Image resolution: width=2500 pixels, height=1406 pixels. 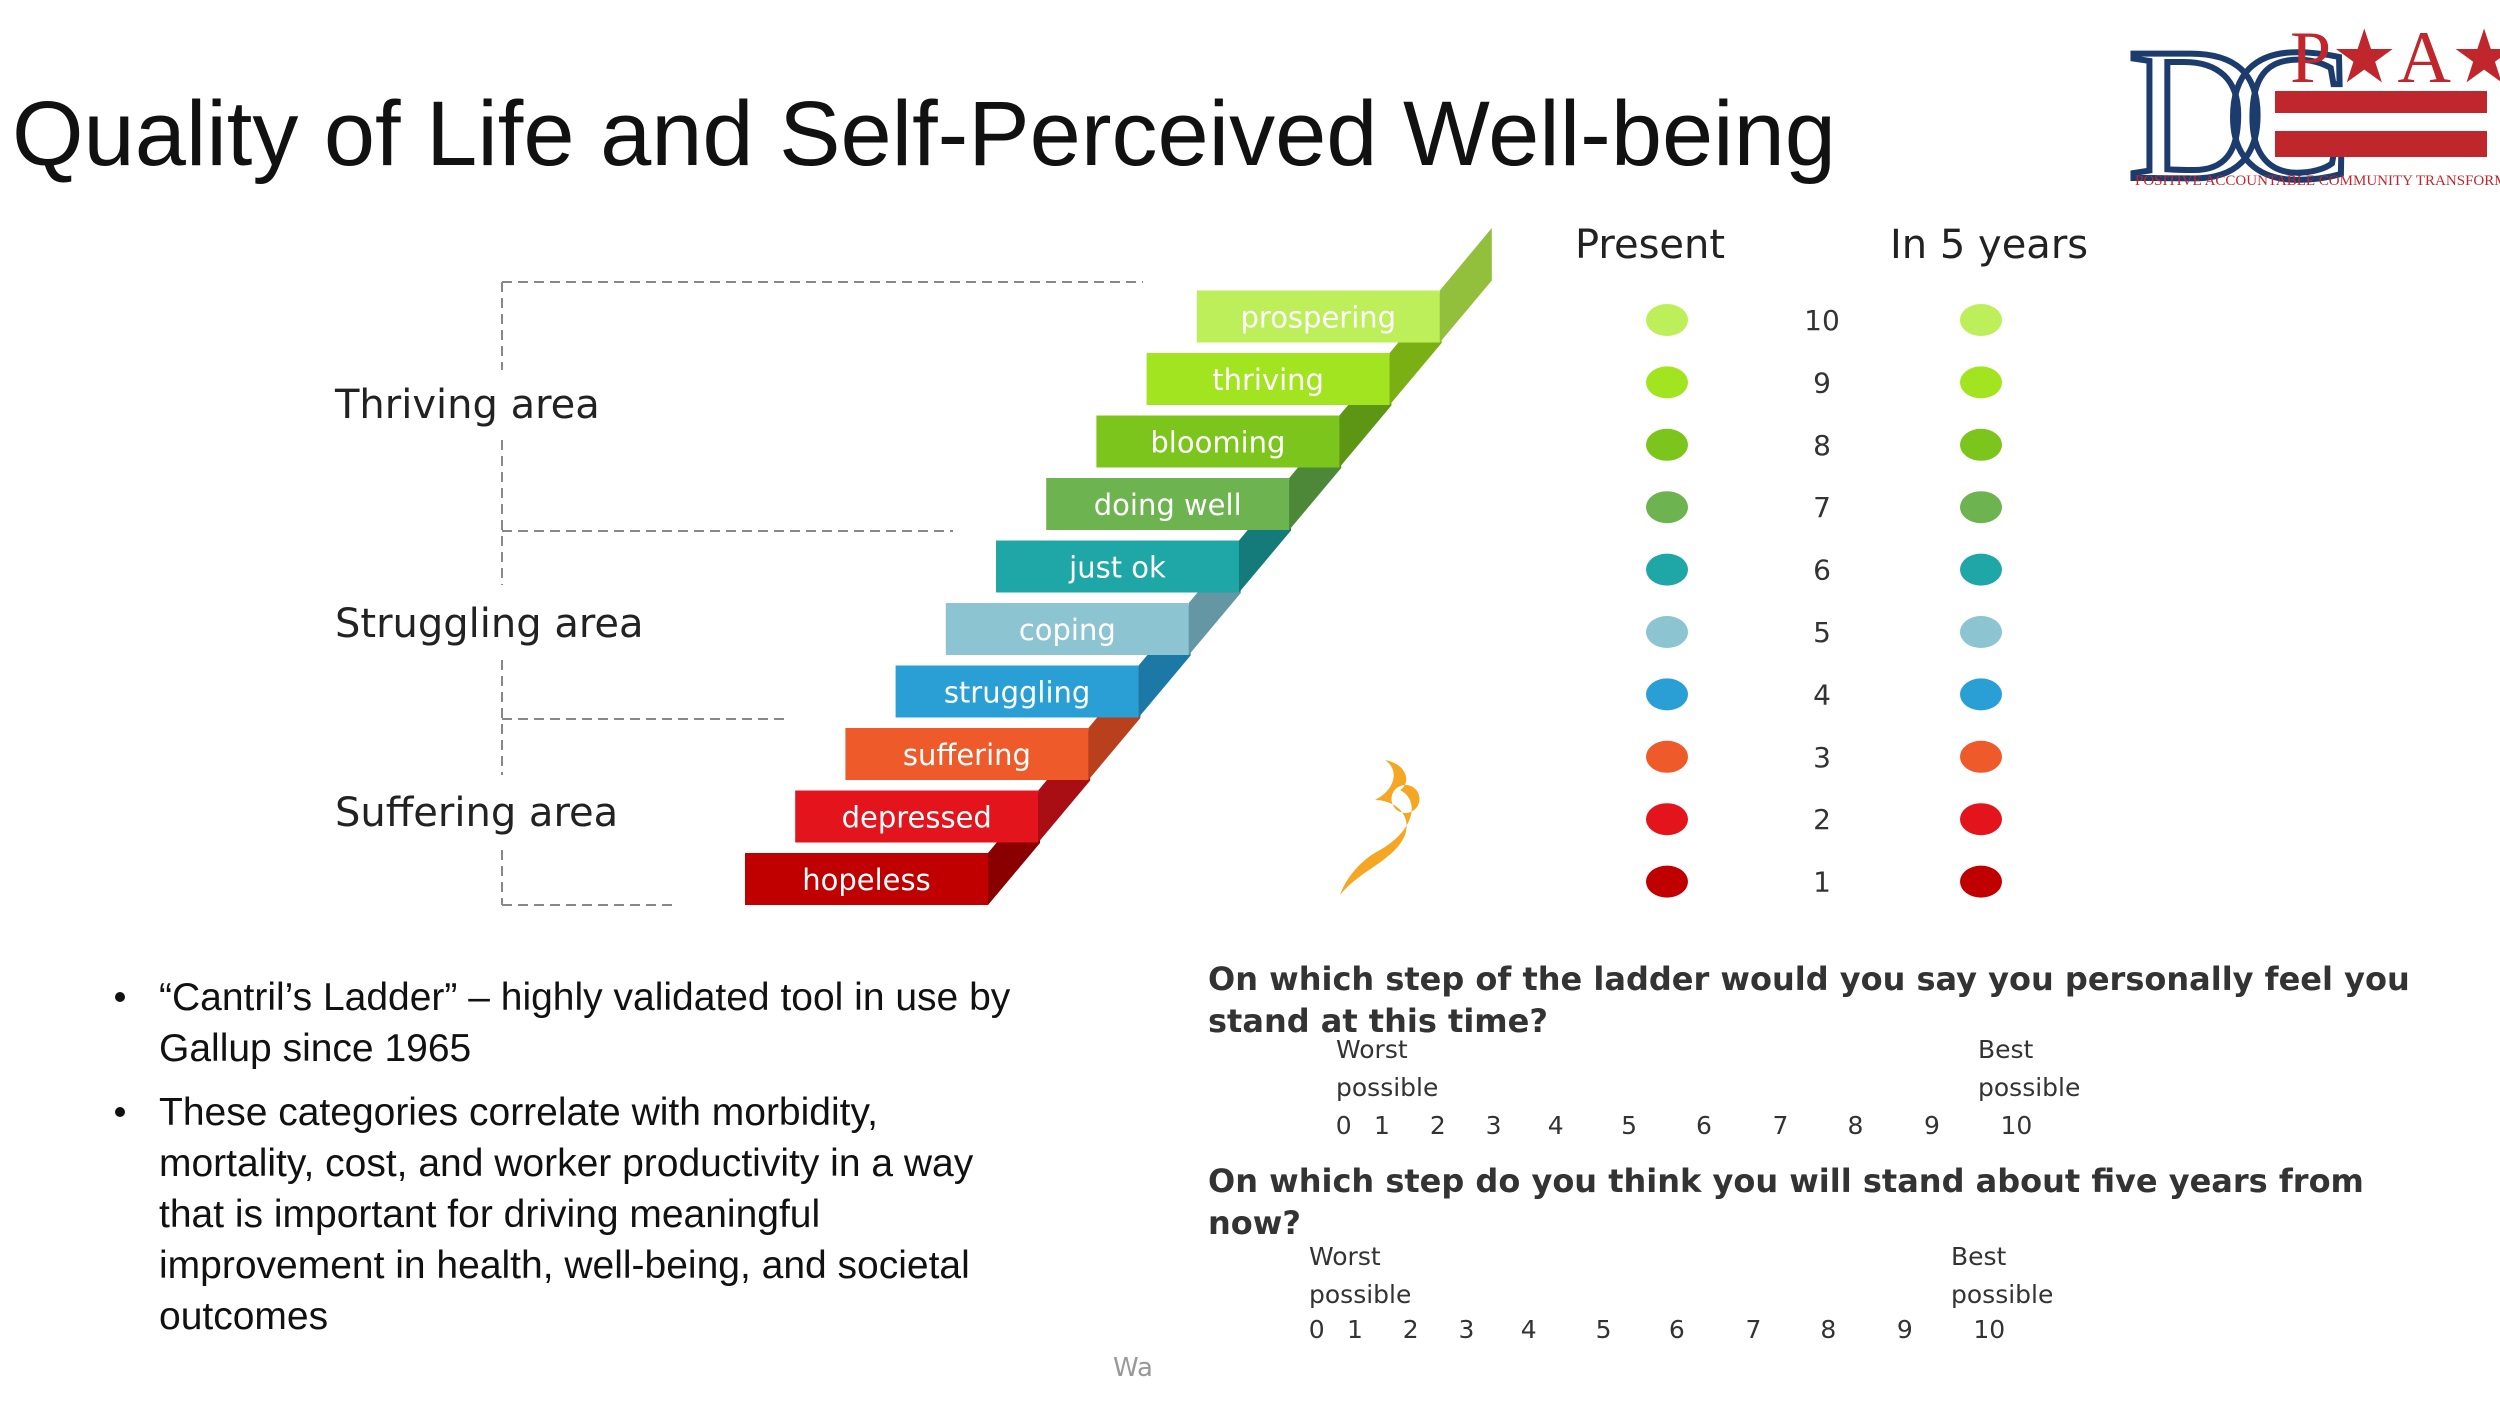 What do you see at coordinates (1822, 882) in the screenshot?
I see `level-number: 1` at bounding box center [1822, 882].